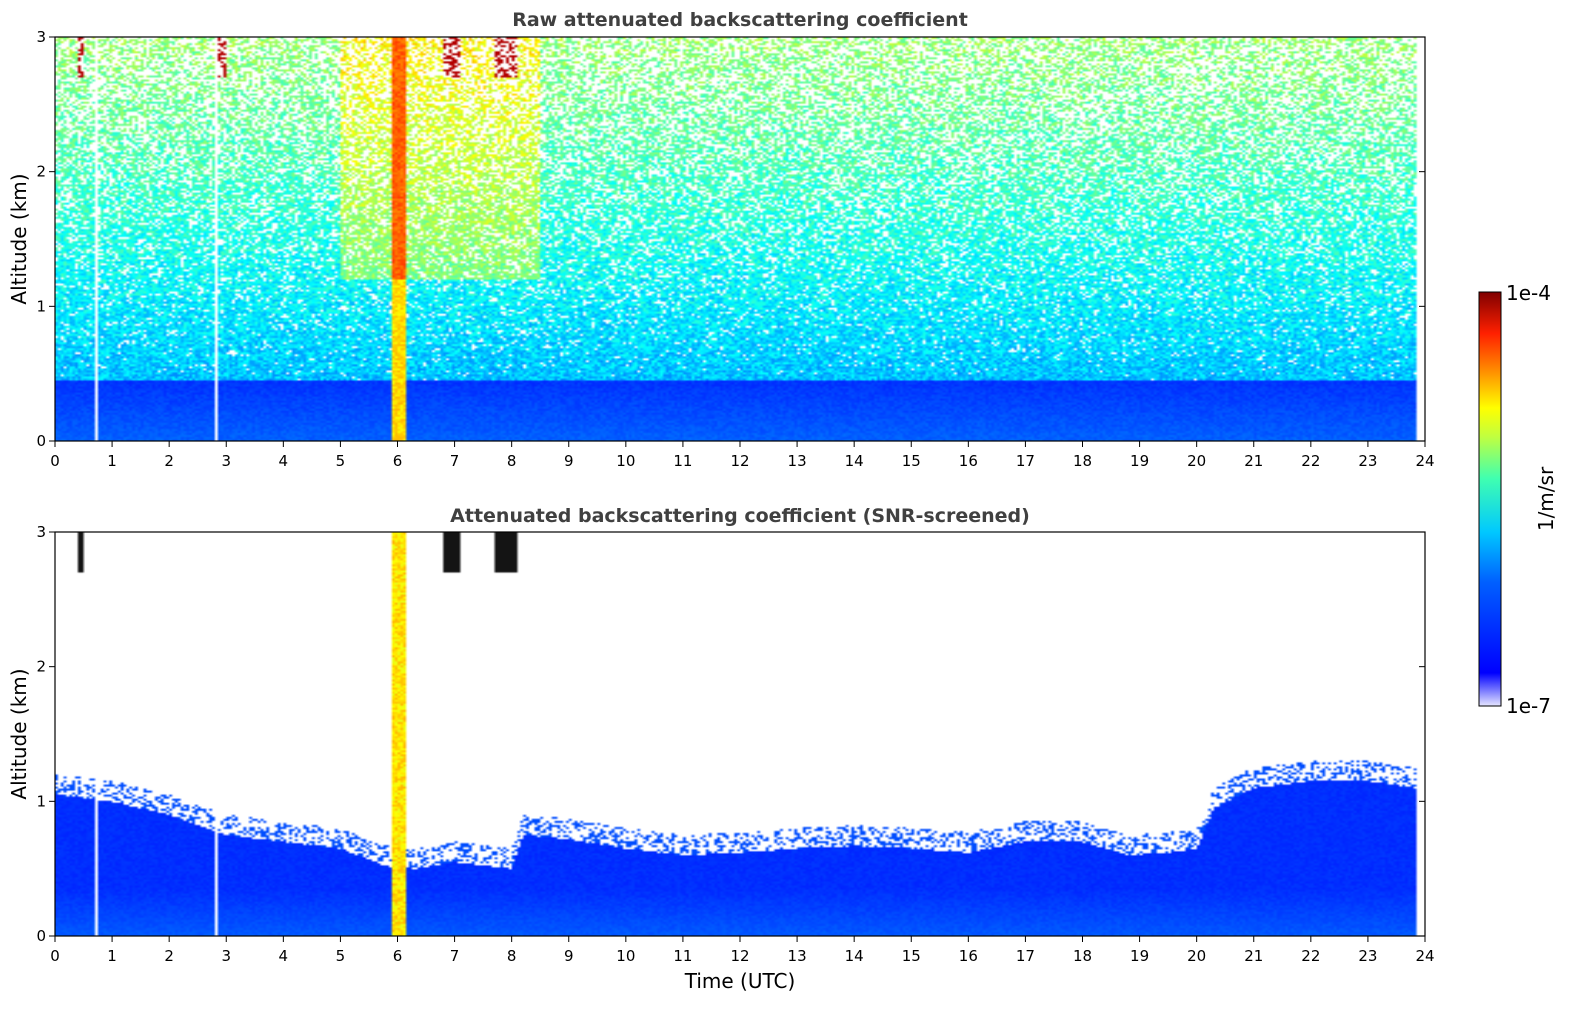 The image size is (1595, 1020). I want to click on ylabel-screened: Altitude (km), so click(19, 733).